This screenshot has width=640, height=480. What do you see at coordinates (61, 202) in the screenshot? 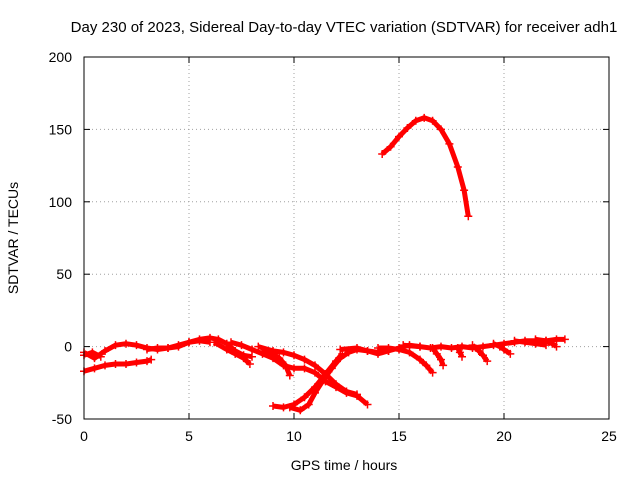
I see `y-tick-label: 100` at bounding box center [61, 202].